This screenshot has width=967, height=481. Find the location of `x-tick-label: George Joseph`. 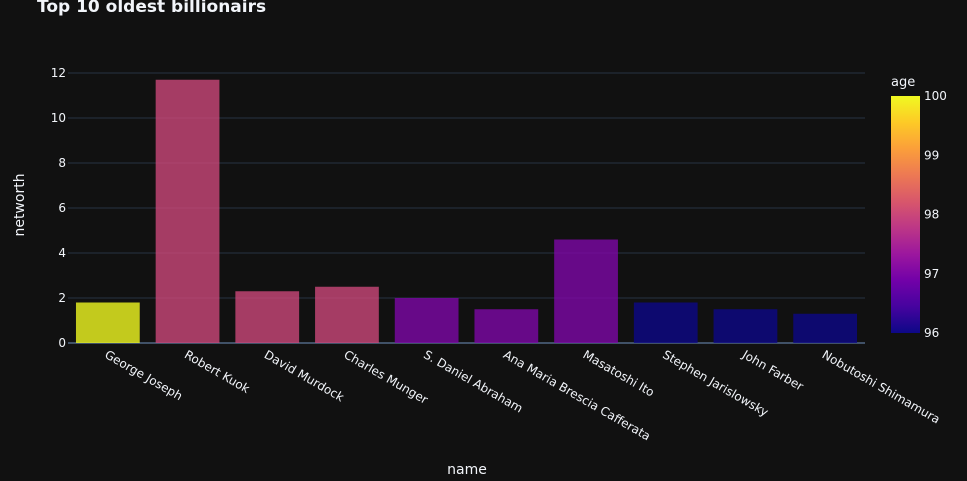

x-tick-label: George Joseph is located at coordinates (143, 375).